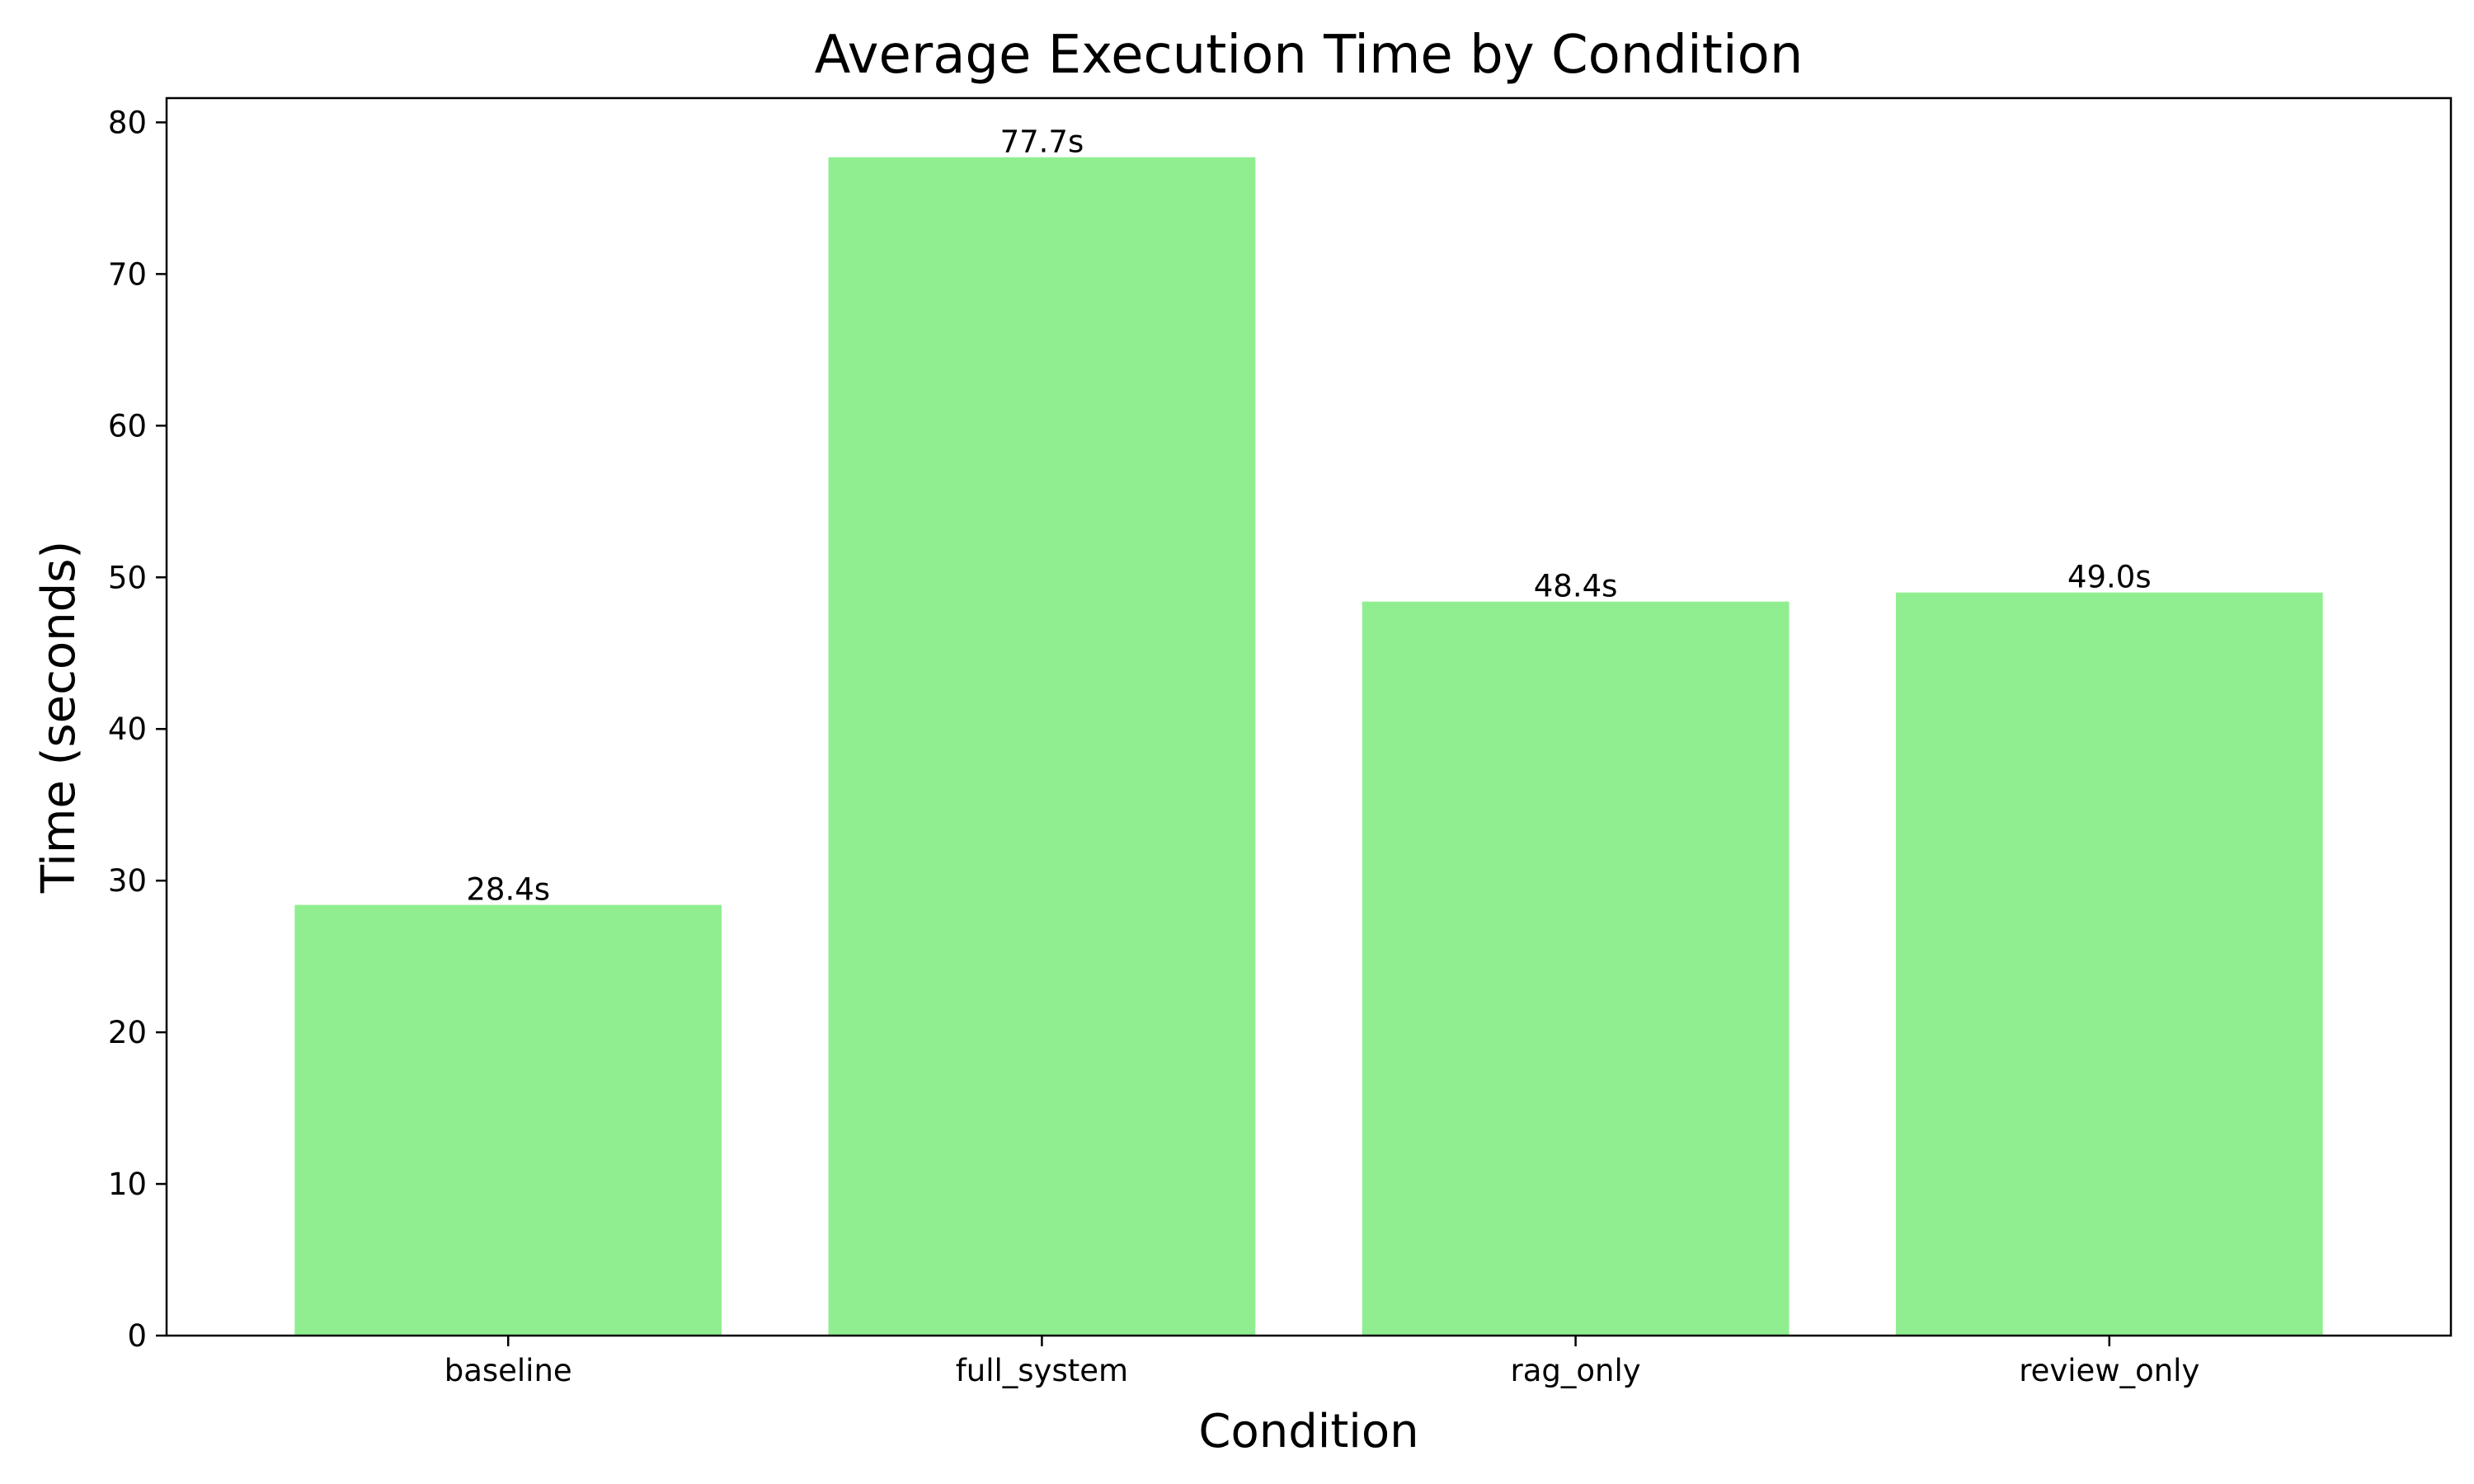  What do you see at coordinates (508, 1120) in the screenshot?
I see `bar-baseline` at bounding box center [508, 1120].